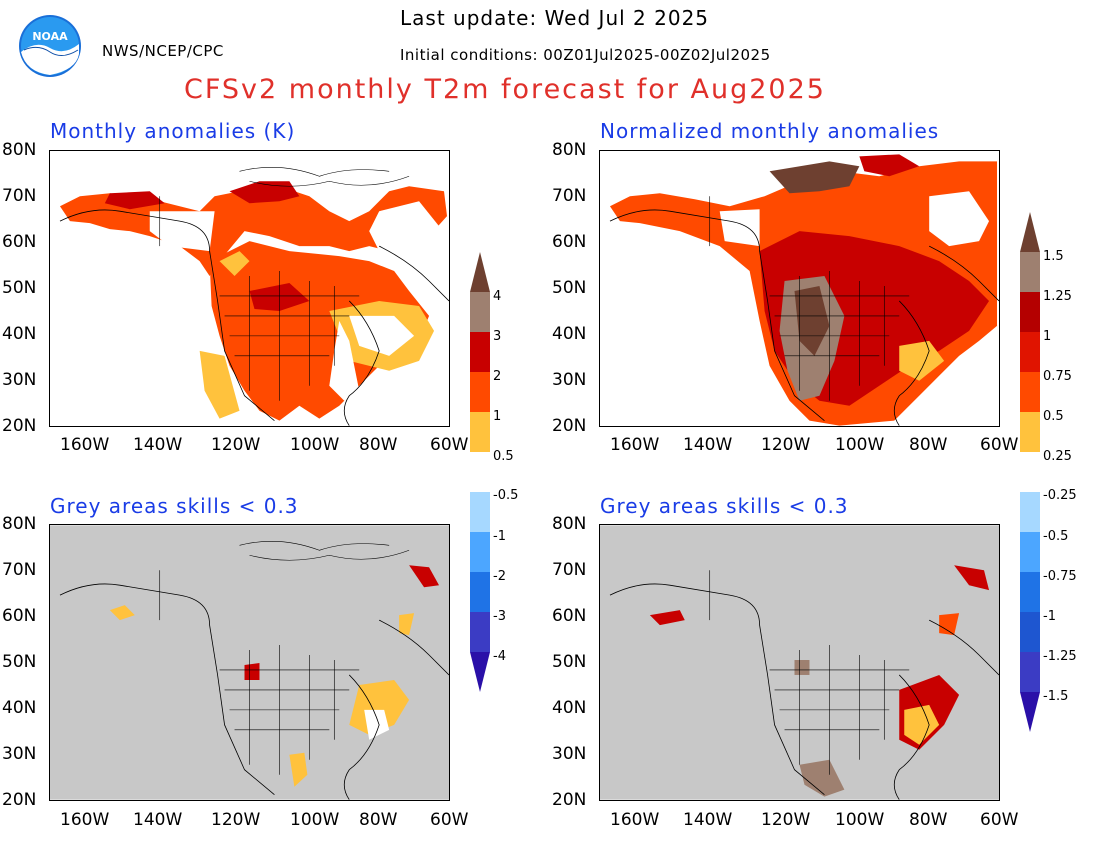  Describe the element at coordinates (555, 18) in the screenshot. I see `last-update-text: Last update: Wed Jul 2 2025` at that location.